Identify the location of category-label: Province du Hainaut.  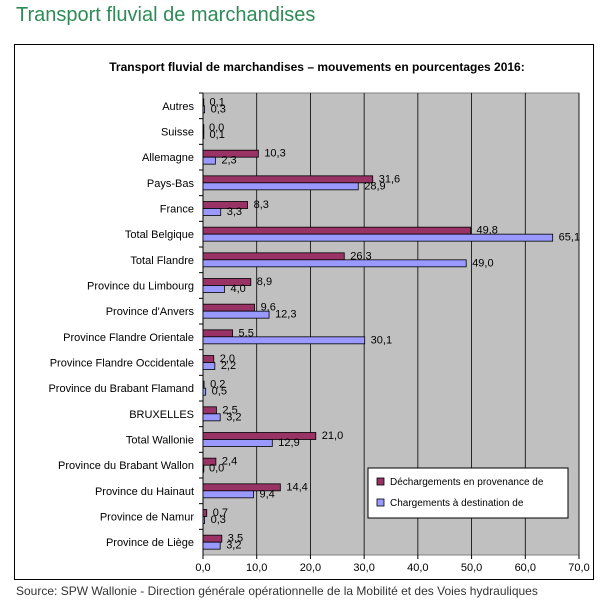
(144, 492).